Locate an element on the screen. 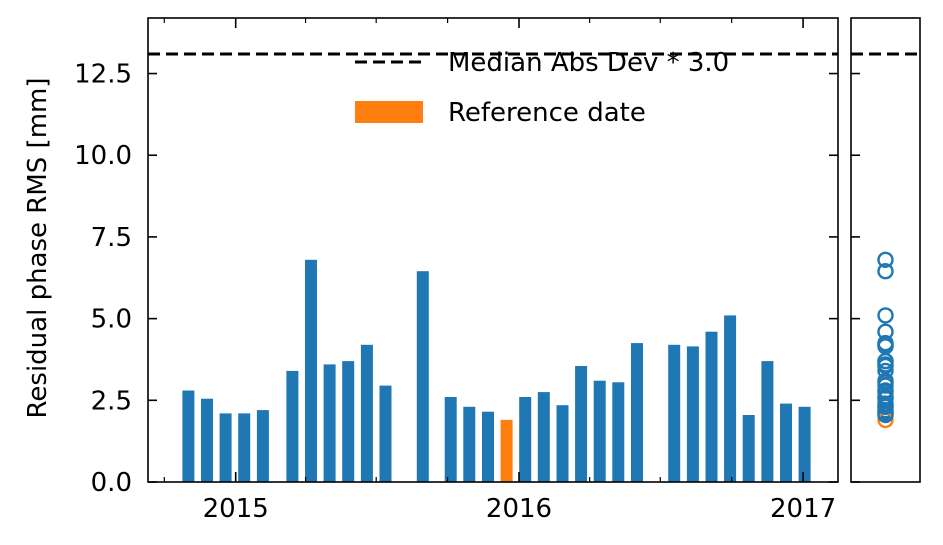 The image size is (943, 545). y-tick-label-0: 0.0 is located at coordinates (111, 483).